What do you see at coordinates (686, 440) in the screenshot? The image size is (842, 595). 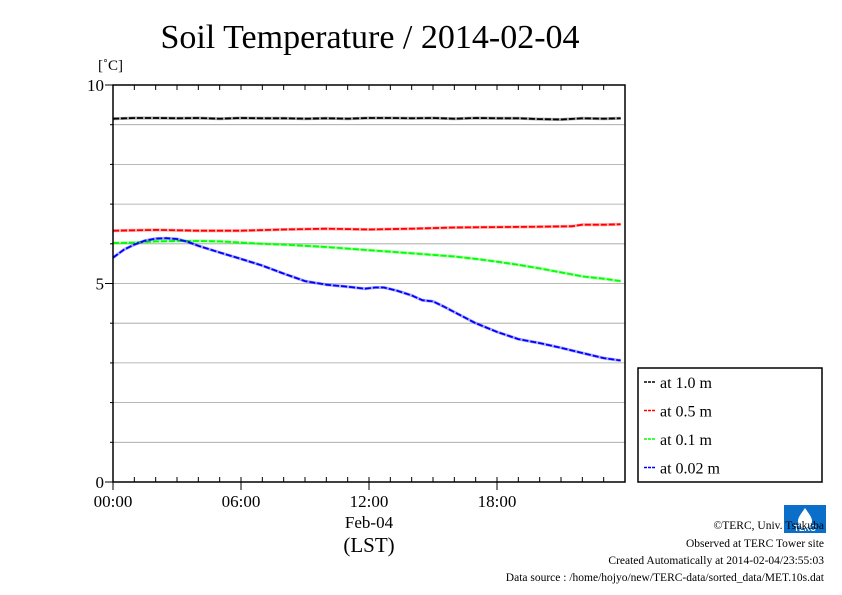 I see `legend-label-2: at 0.1 m` at bounding box center [686, 440].